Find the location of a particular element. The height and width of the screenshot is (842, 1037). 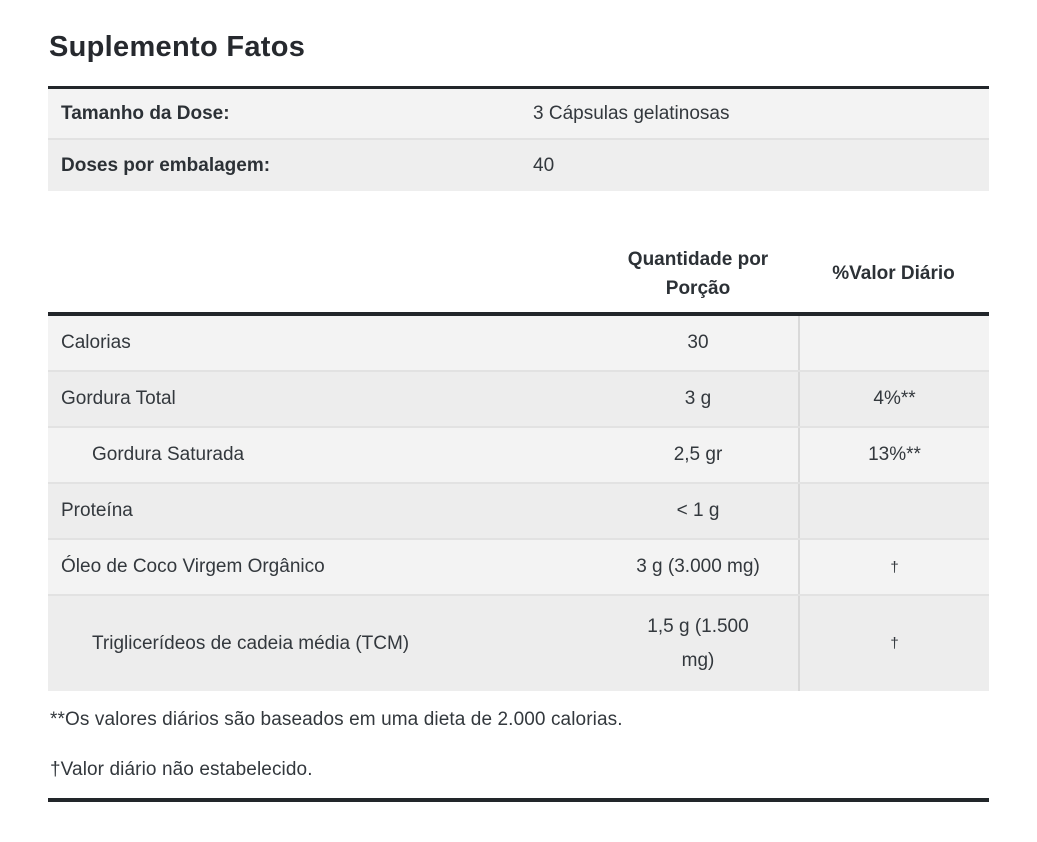

page-title: Suplemento Fatos is located at coordinates (177, 47).